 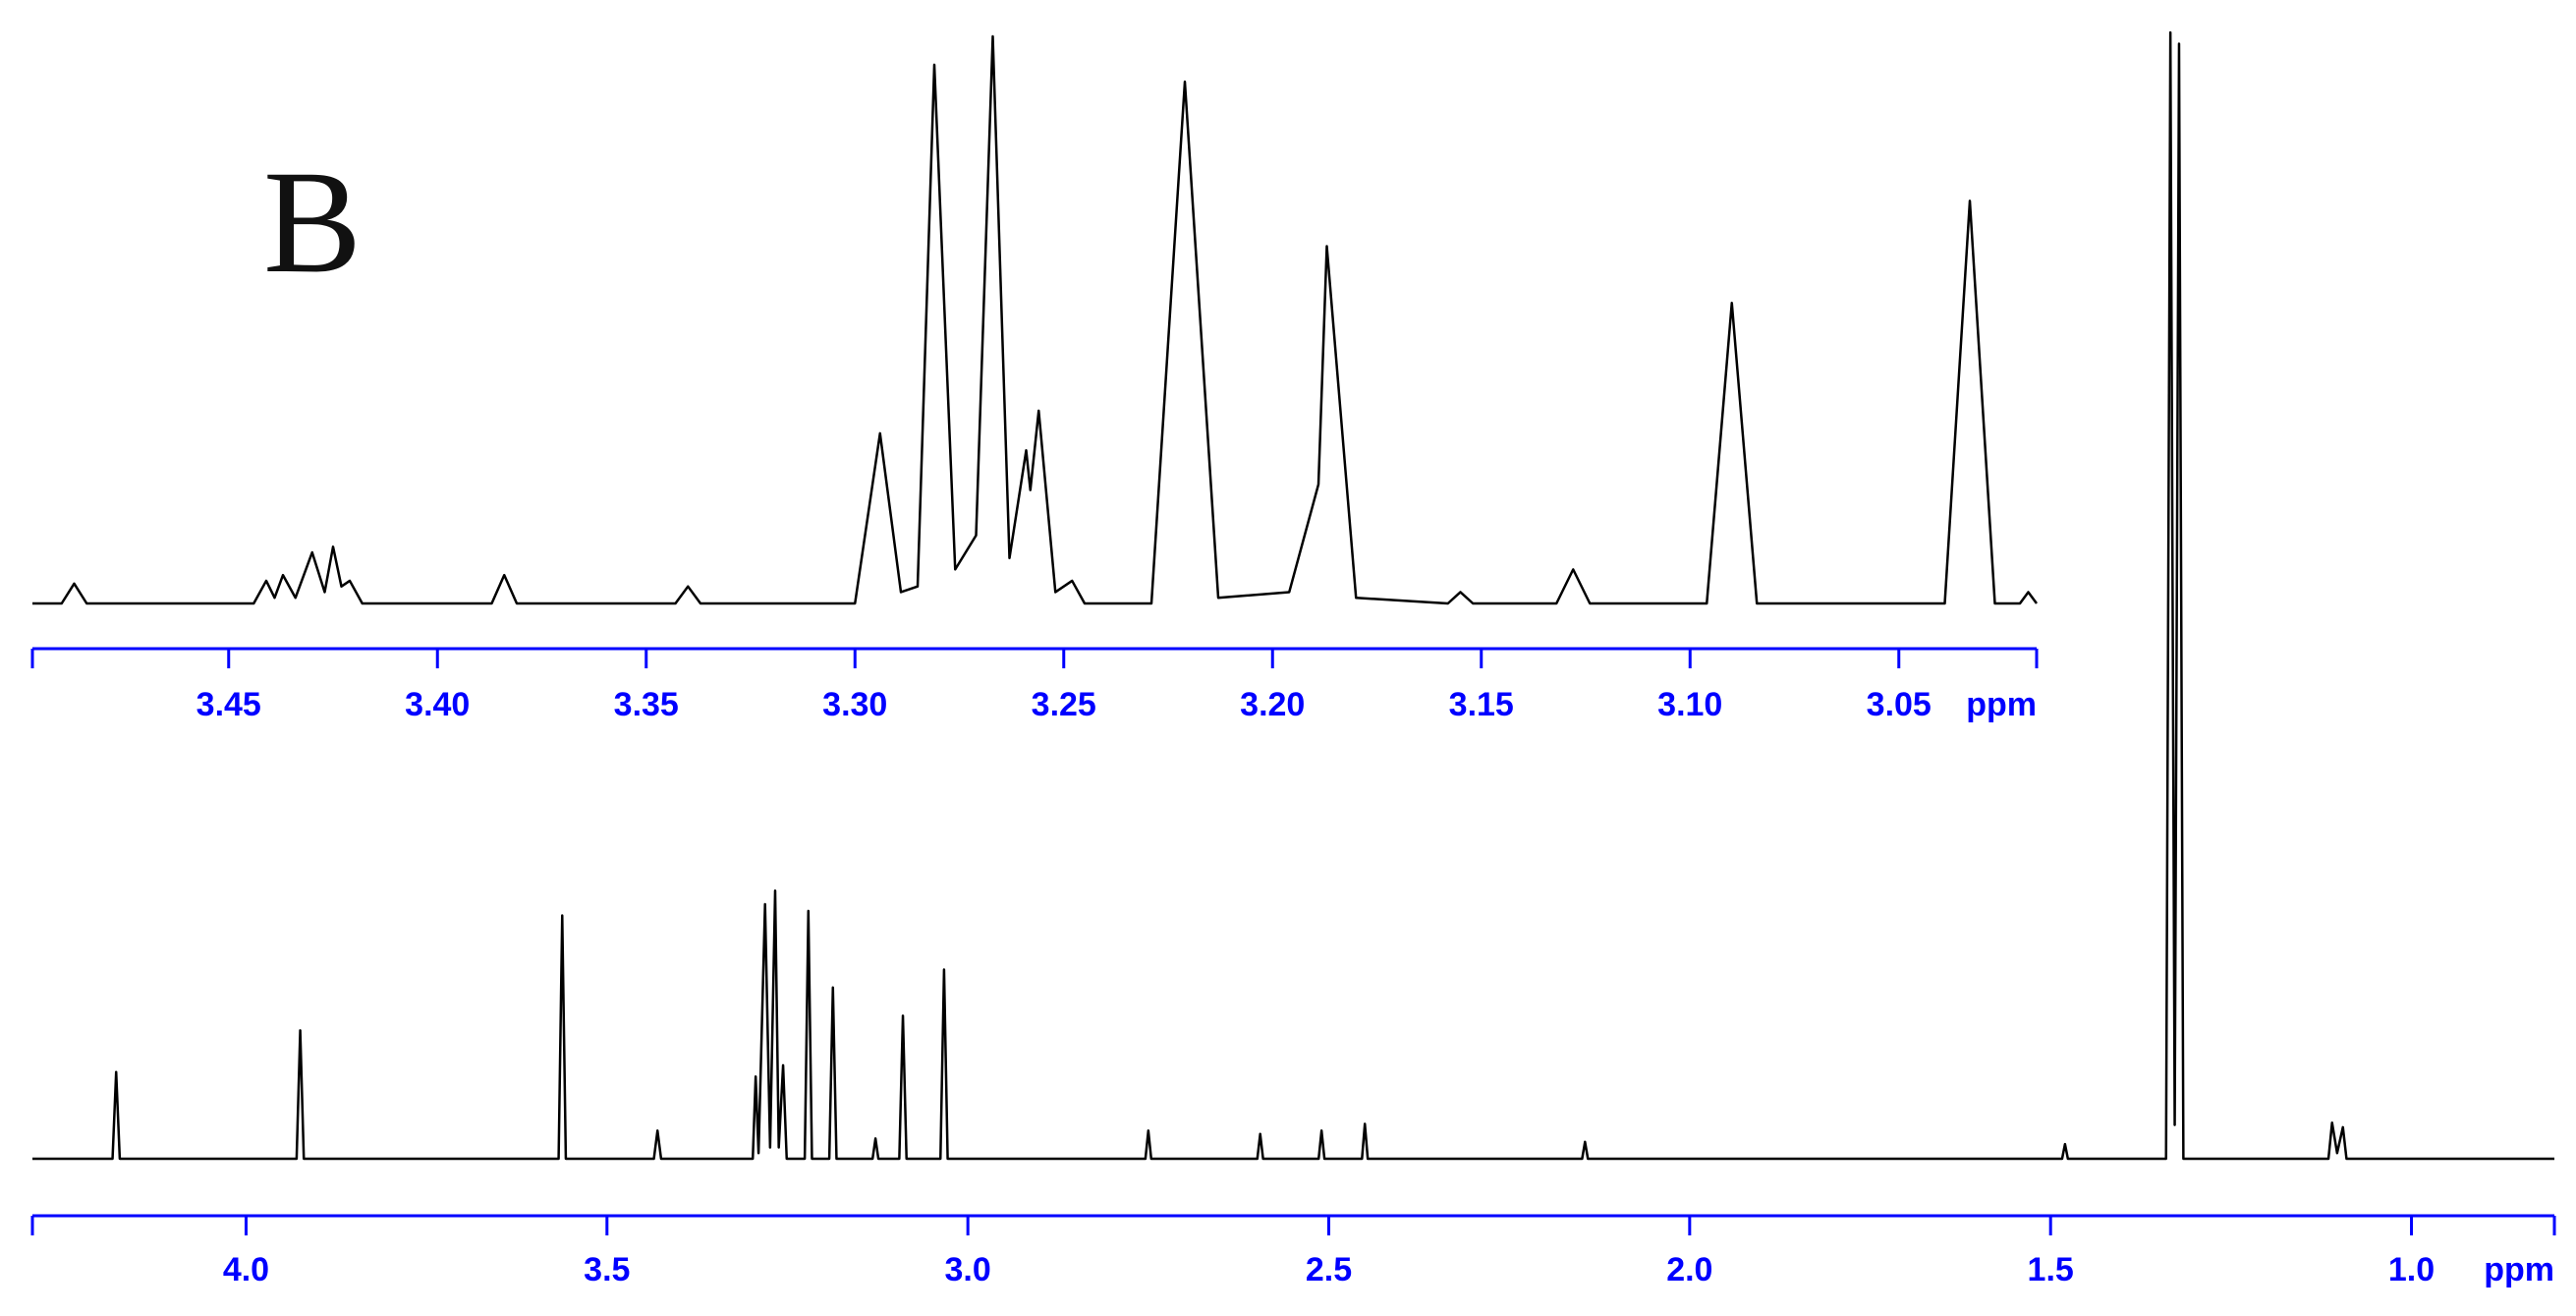 I want to click on x-tick-label: 3.25, so click(x=1064, y=704).